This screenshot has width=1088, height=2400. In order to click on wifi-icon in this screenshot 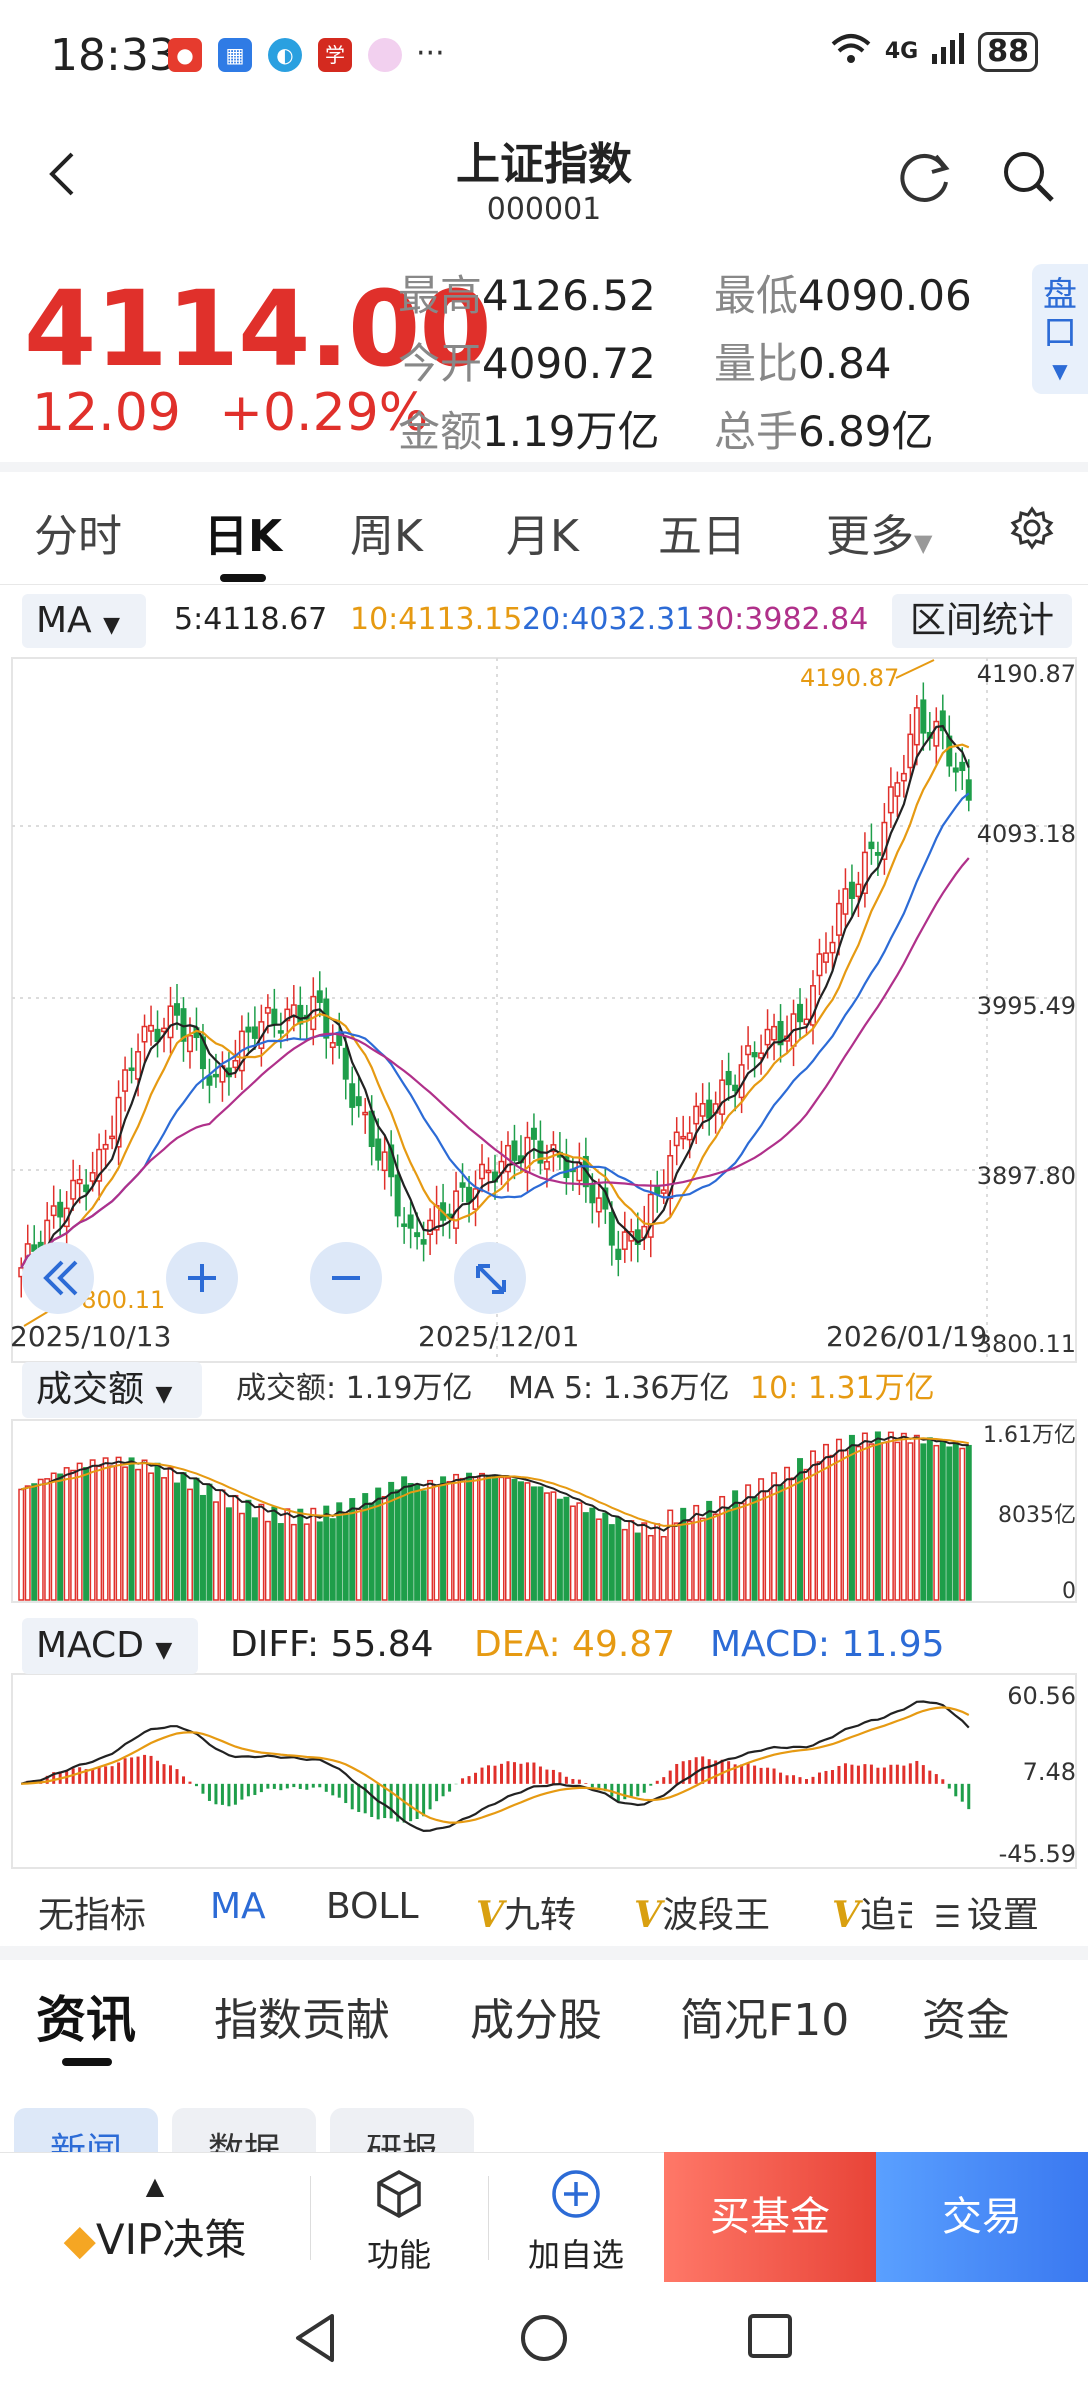, I will do `click(851, 51)`.